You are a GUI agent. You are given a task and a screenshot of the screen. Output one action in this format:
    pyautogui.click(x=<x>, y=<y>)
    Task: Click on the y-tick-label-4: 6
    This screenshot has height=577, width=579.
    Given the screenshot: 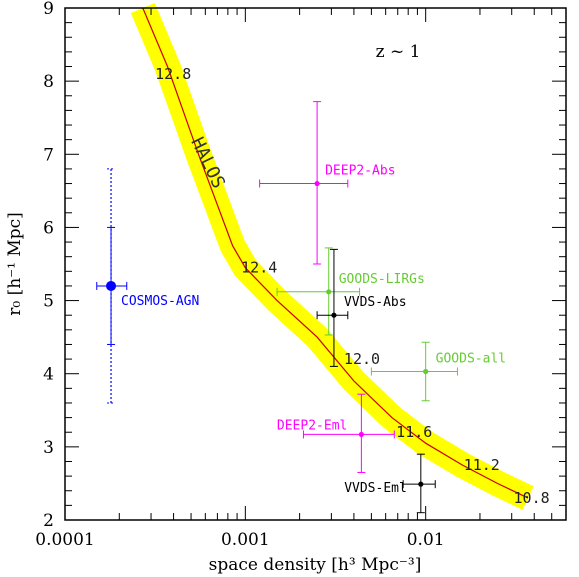 What is the action you would take?
    pyautogui.click(x=48, y=228)
    